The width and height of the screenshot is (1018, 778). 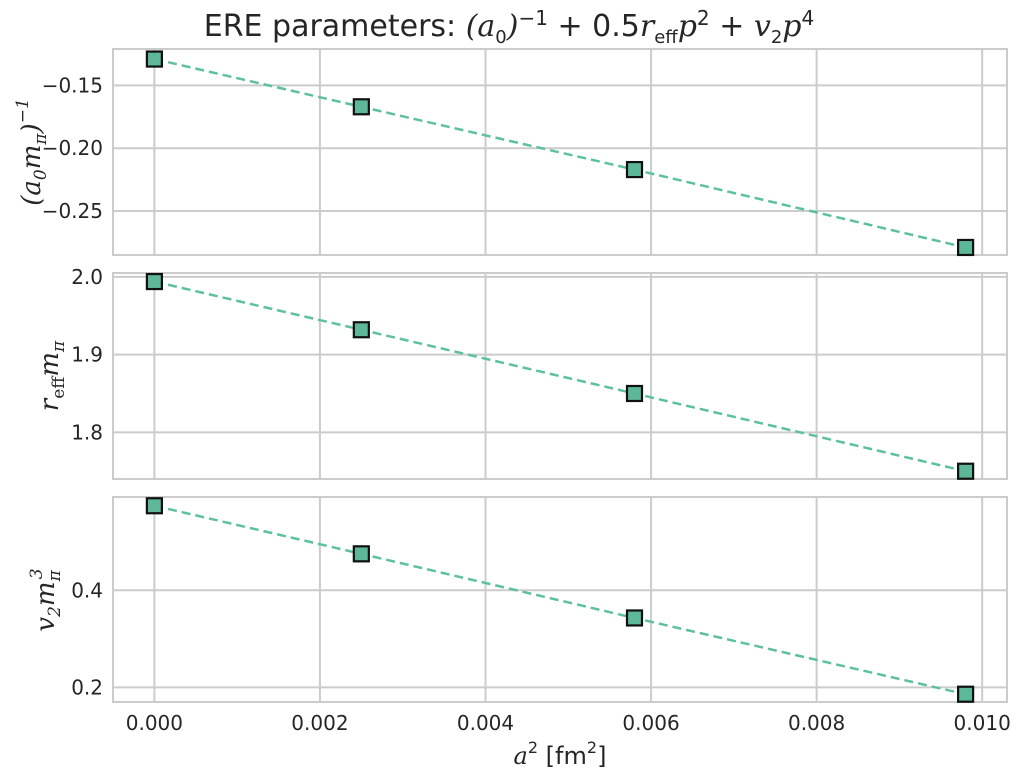 What do you see at coordinates (816, 723) in the screenshot?
I see `x-tick-label: 0.008` at bounding box center [816, 723].